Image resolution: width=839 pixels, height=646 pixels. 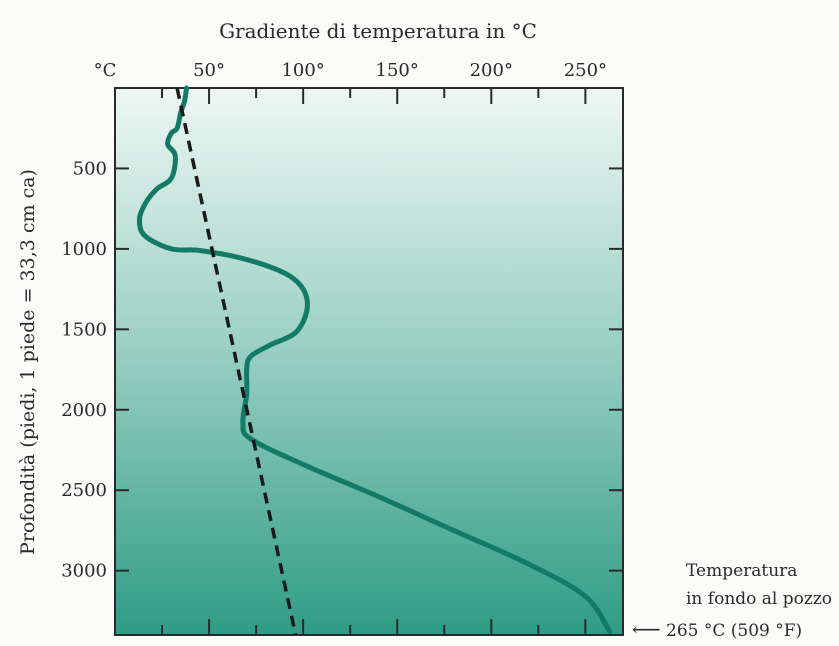 What do you see at coordinates (84, 329) in the screenshot?
I see `y-tick-label: 1500` at bounding box center [84, 329].